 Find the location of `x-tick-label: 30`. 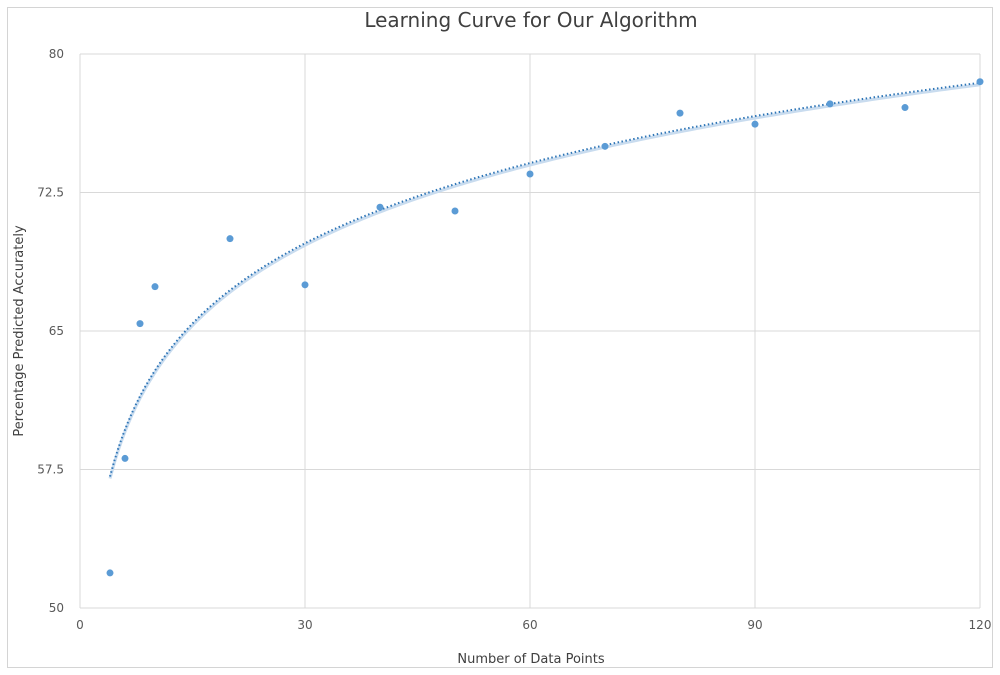

x-tick-label: 30 is located at coordinates (304, 625).